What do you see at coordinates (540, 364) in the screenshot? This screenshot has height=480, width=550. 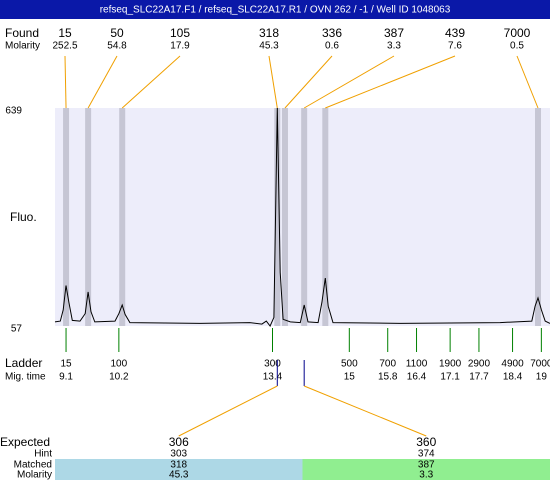 I see `ladder-size: 7000` at bounding box center [540, 364].